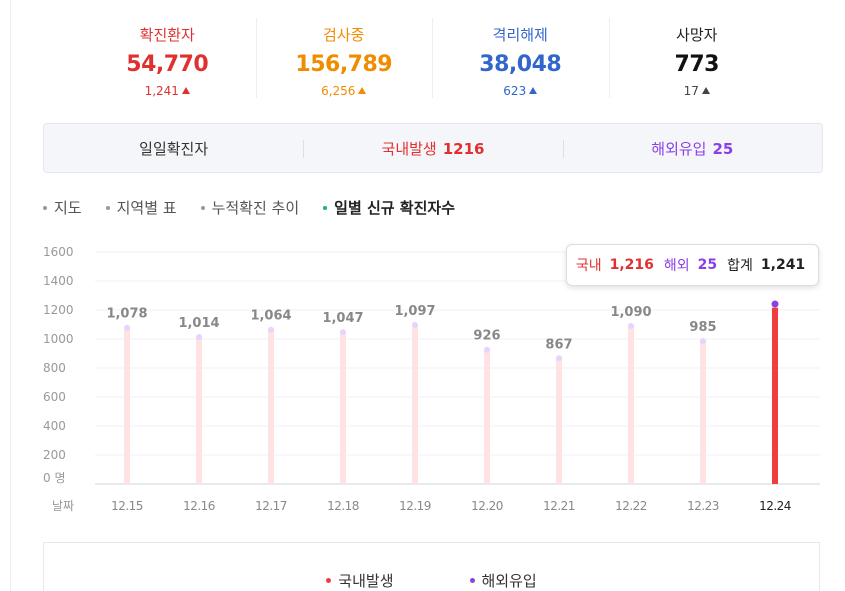 The image size is (845, 591). What do you see at coordinates (199, 506) in the screenshot?
I see `x-tick-label: 12.16` at bounding box center [199, 506].